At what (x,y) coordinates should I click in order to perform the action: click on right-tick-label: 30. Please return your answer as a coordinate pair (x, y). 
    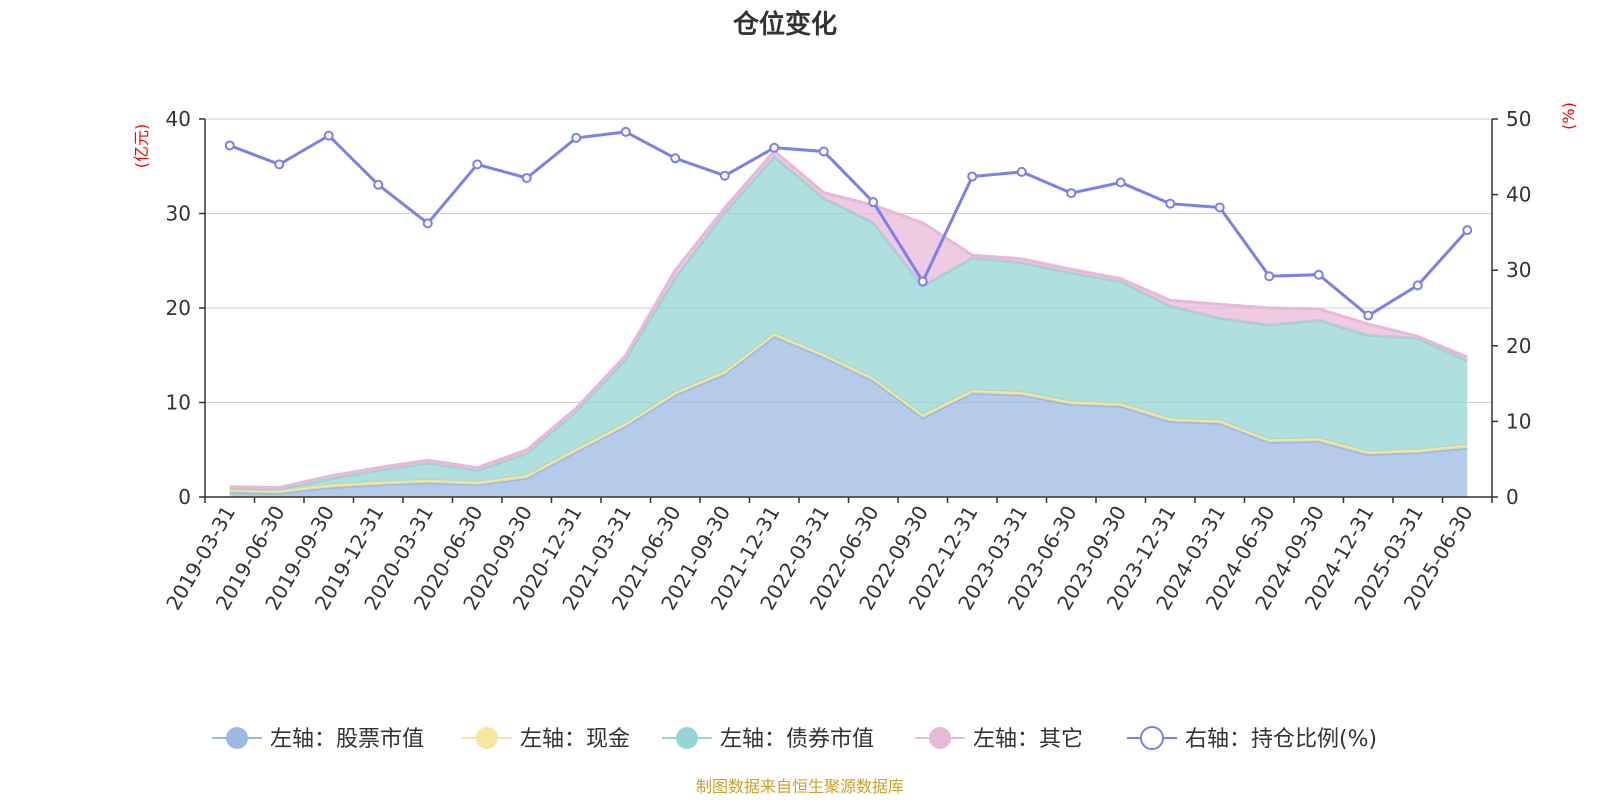
    Looking at the image, I should click on (1518, 270).